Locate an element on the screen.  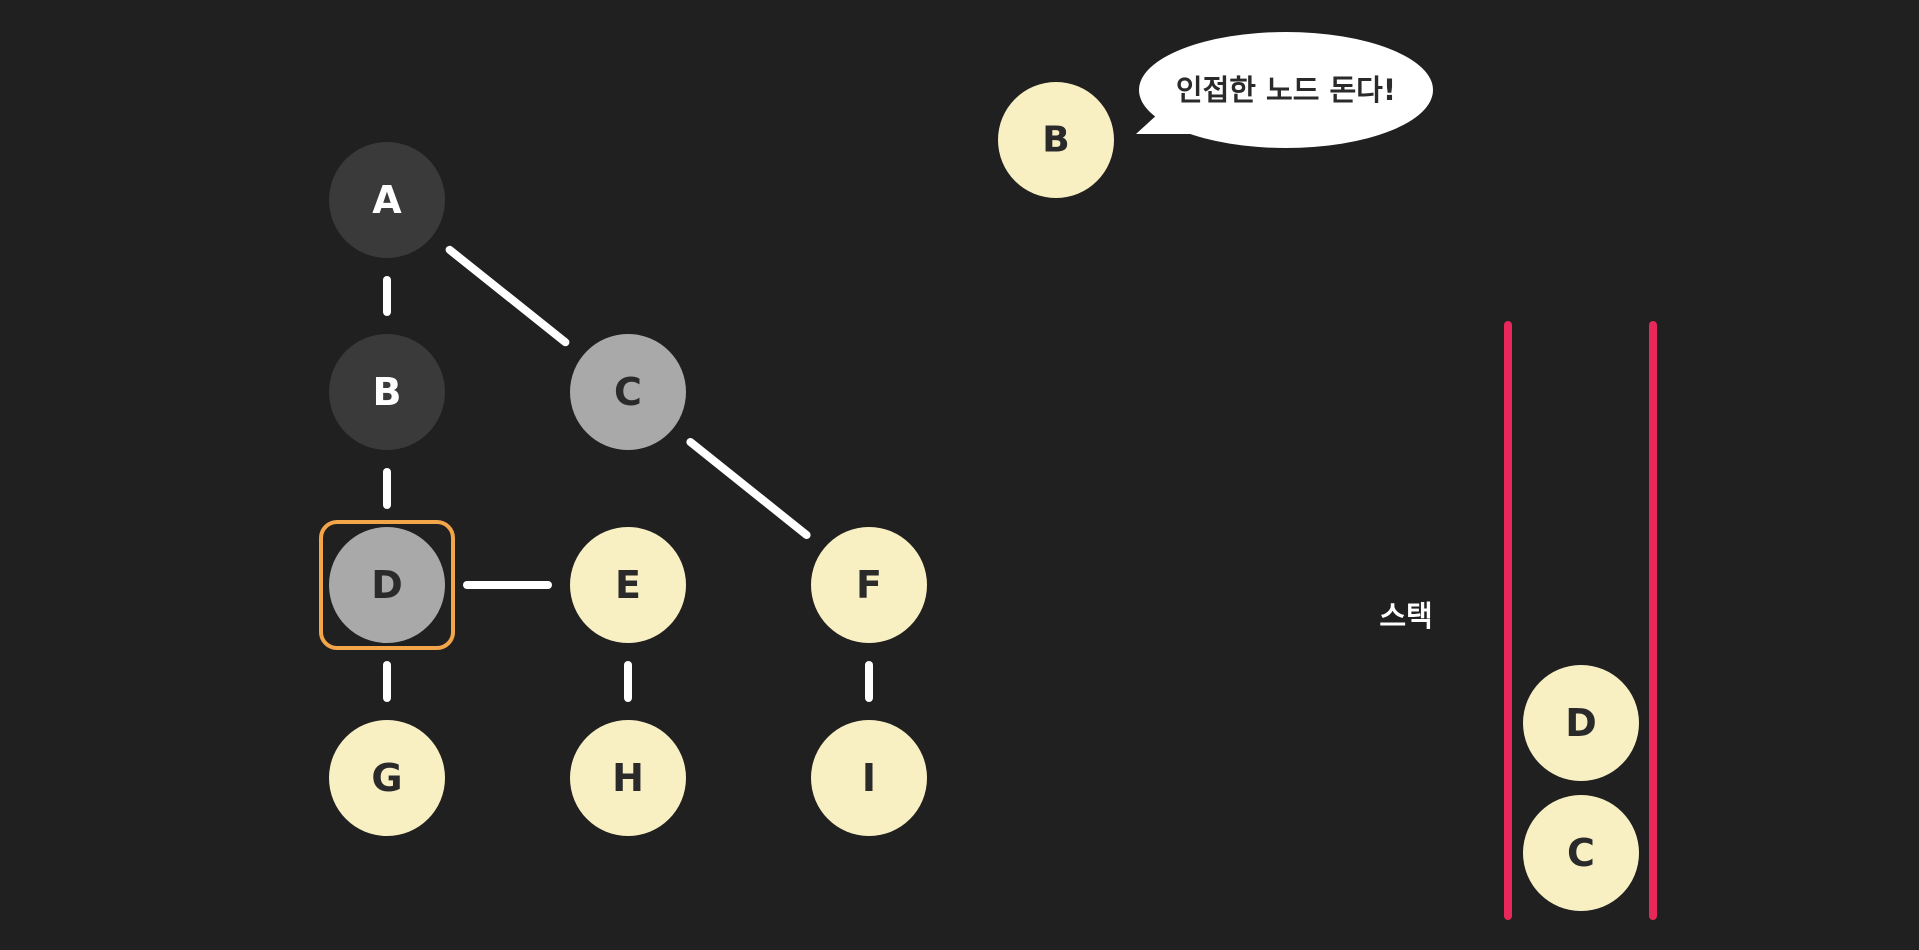
node-label: G is located at coordinates (386, 778).